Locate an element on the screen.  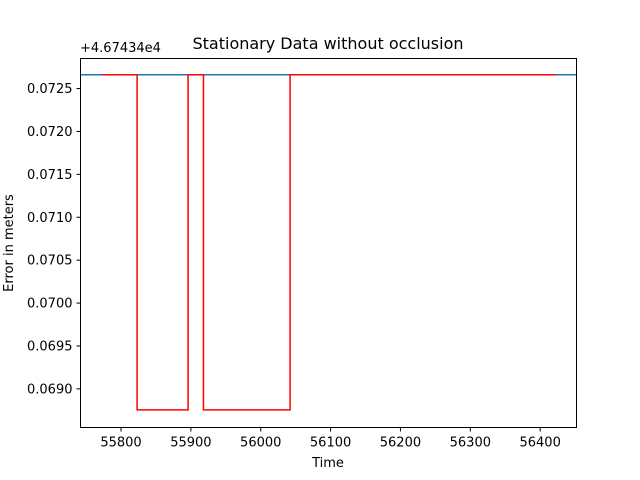
y-tick-label: 0.0720 is located at coordinates (50, 132).